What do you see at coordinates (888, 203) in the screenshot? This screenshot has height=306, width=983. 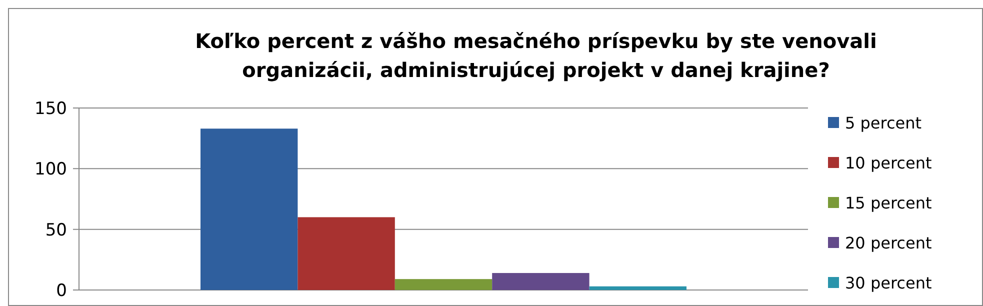 I see `legend-label: 15 percent` at bounding box center [888, 203].